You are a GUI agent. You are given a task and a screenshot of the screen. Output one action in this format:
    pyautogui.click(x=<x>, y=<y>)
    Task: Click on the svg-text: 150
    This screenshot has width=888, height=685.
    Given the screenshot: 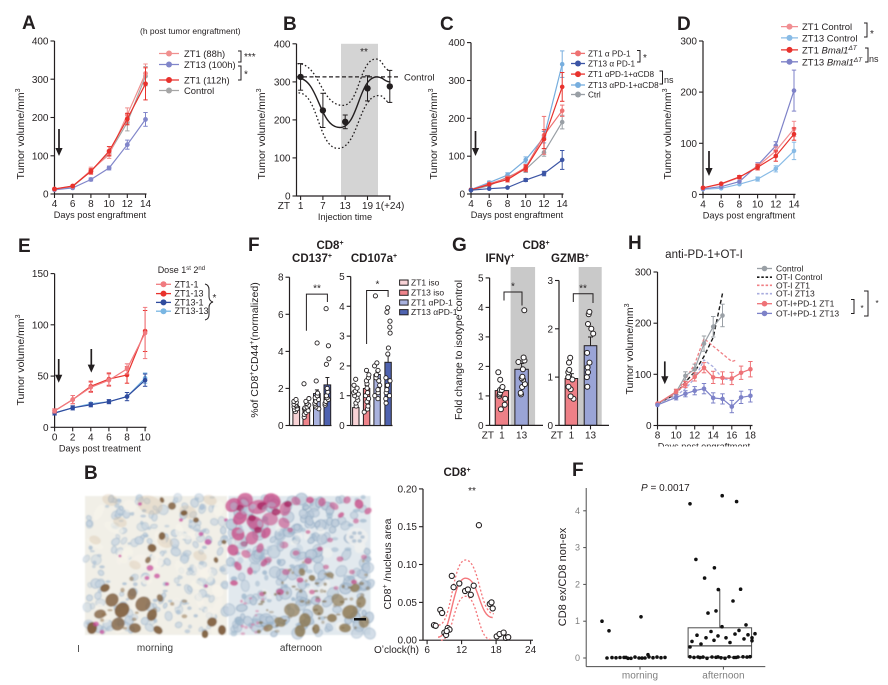 What is the action you would take?
    pyautogui.click(x=40, y=274)
    